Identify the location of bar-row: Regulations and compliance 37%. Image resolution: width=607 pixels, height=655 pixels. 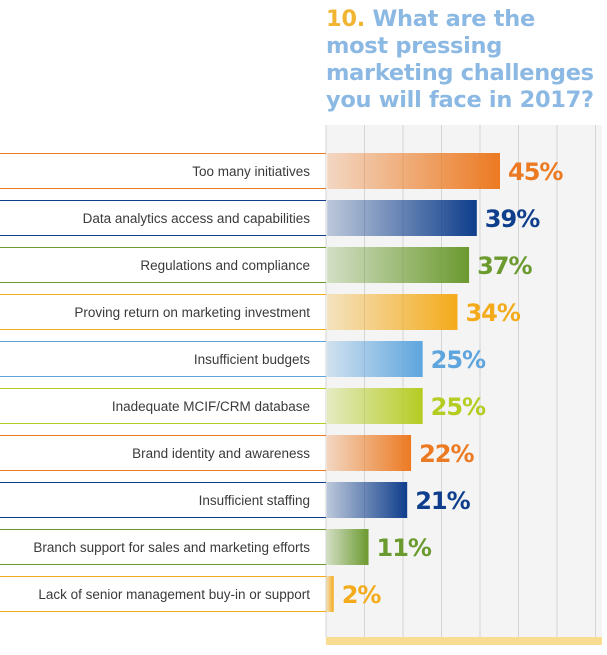
(266, 265).